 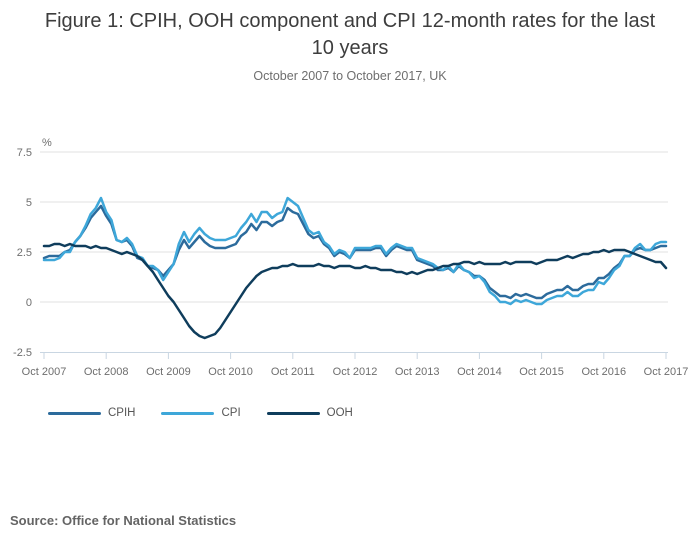 What do you see at coordinates (168, 372) in the screenshot?
I see `x-axis-tick-label: Oct 2009` at bounding box center [168, 372].